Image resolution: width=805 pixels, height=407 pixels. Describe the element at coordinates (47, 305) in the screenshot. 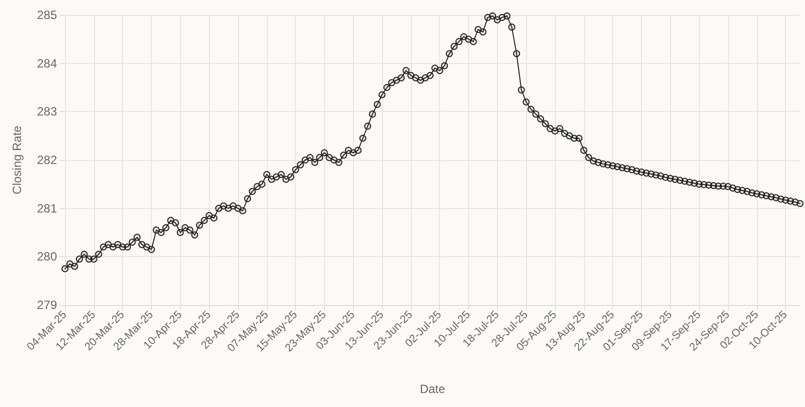

I see `y-tick-label: 279` at that location.